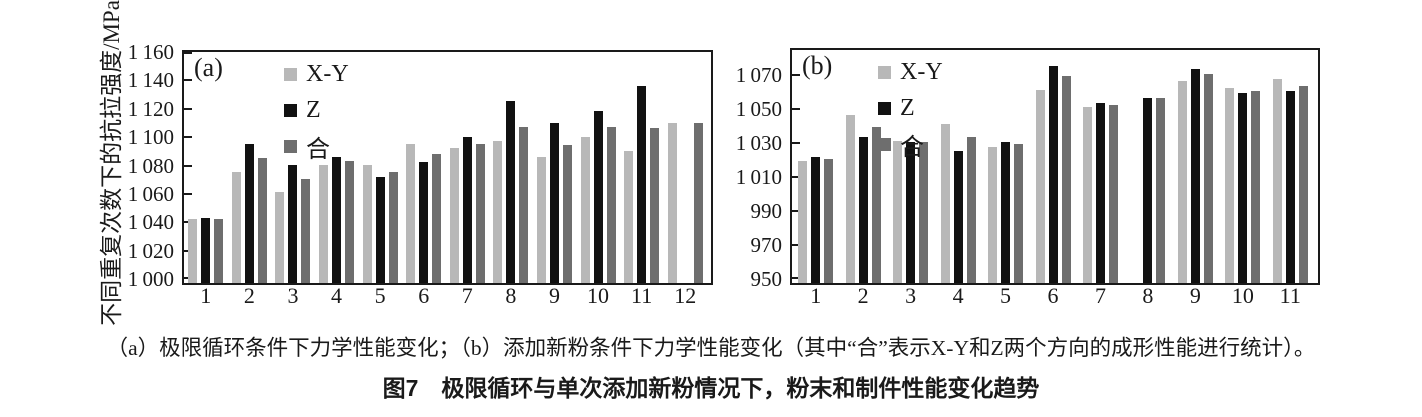  I want to click on x-tick-label: 10, so click(598, 295).